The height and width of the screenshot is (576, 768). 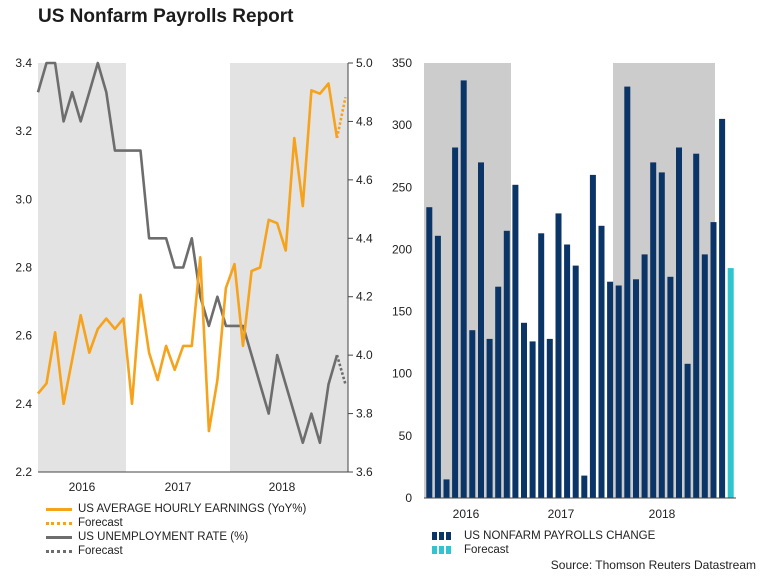 What do you see at coordinates (59, 523) in the screenshot?
I see `earnings-forecast-swatch` at bounding box center [59, 523].